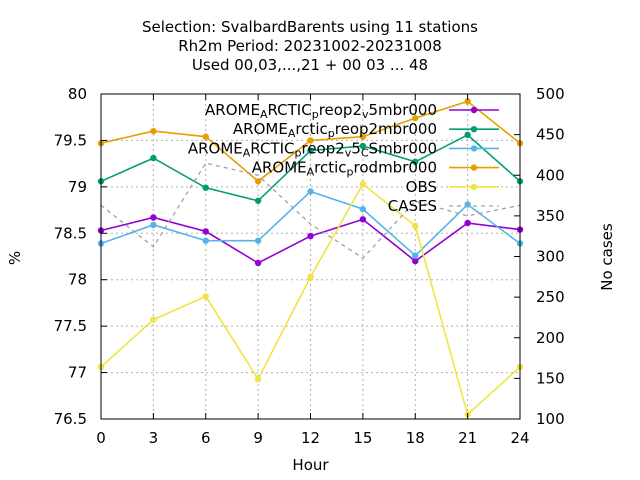 This screenshot has width=640, height=480. What do you see at coordinates (415, 438) in the screenshot?
I see `x-tick-label: 18` at bounding box center [415, 438].